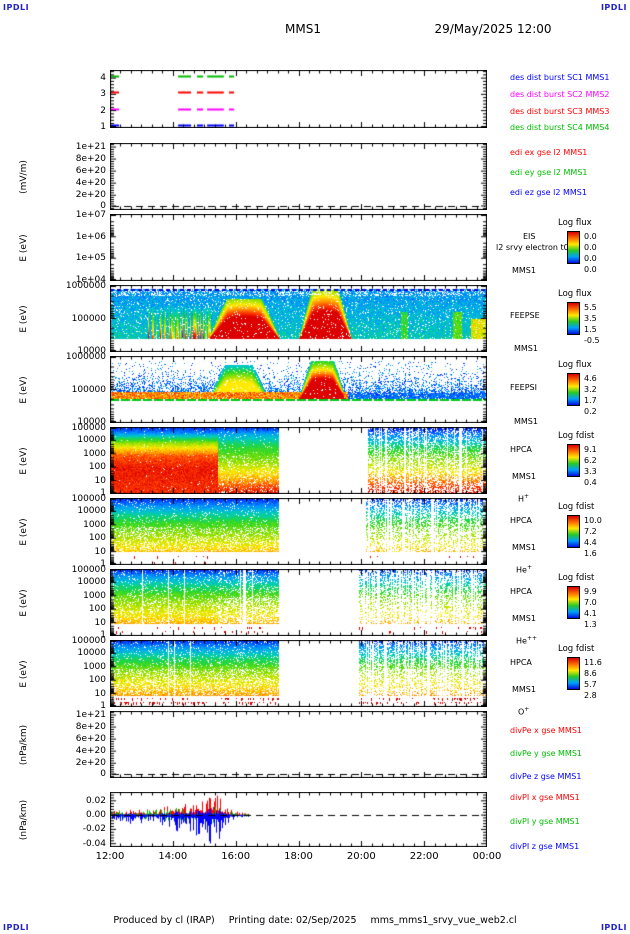 This screenshot has height=934, width=630. What do you see at coordinates (103, 94) in the screenshot?
I see `y-tick-label: 3` at bounding box center [103, 94].